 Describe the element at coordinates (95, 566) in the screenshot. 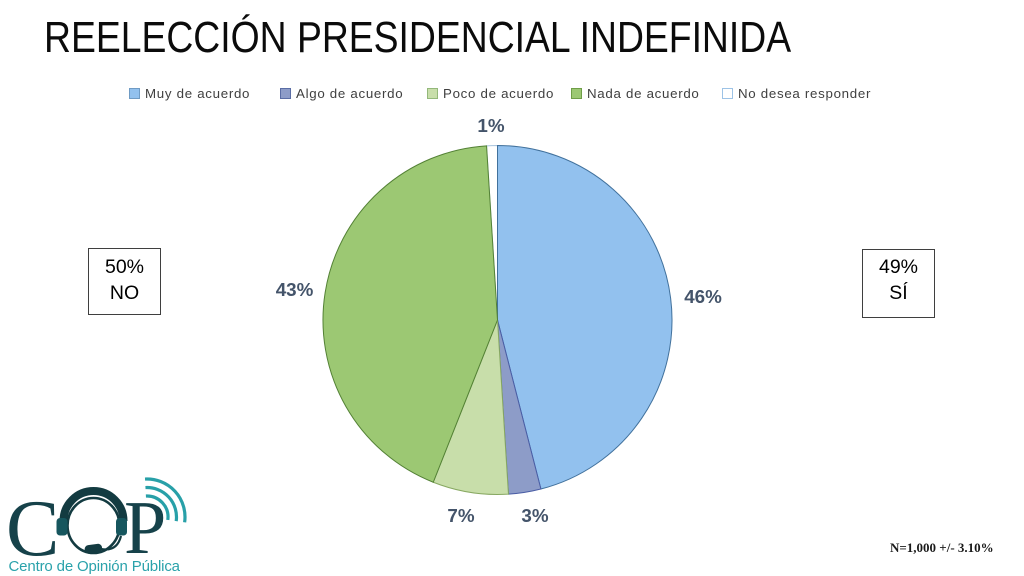

I see `svg-text: Centro de Opinión Pública` at that location.